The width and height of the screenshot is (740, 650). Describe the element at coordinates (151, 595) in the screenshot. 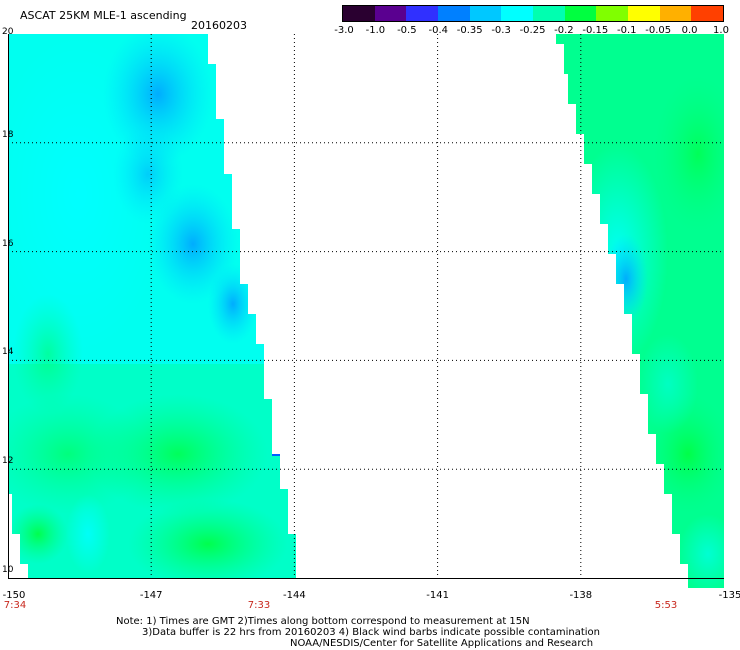

I see `longitude-label: -147` at that location.